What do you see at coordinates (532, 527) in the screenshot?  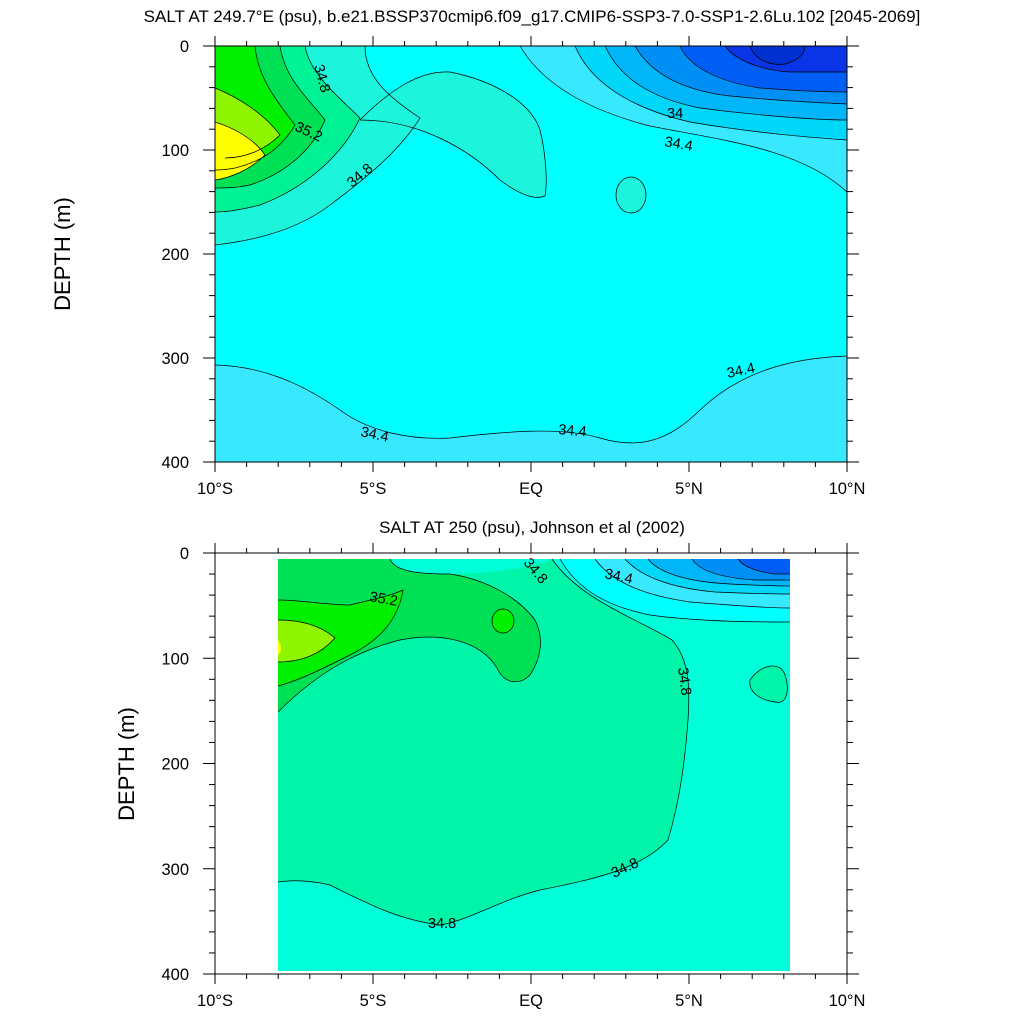 I see `panel-bottom-title: SALT AT 250 (psu), Johnson et al (2002)` at bounding box center [532, 527].